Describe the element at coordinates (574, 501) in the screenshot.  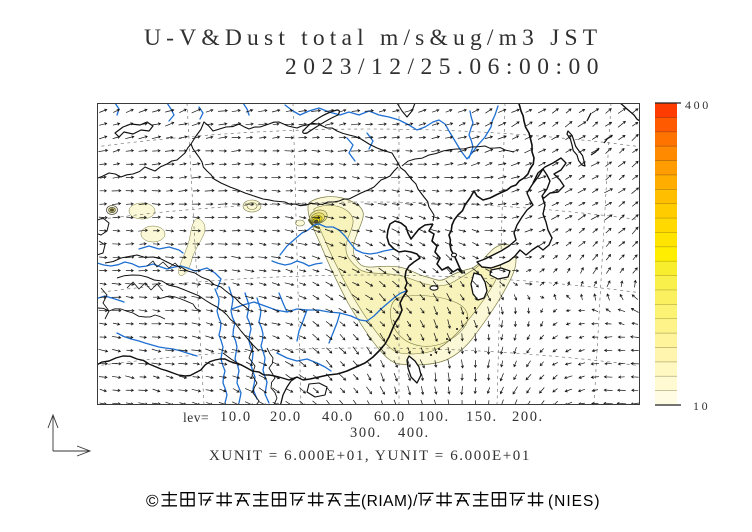
I see `svg-text: (NIES)` at that location.